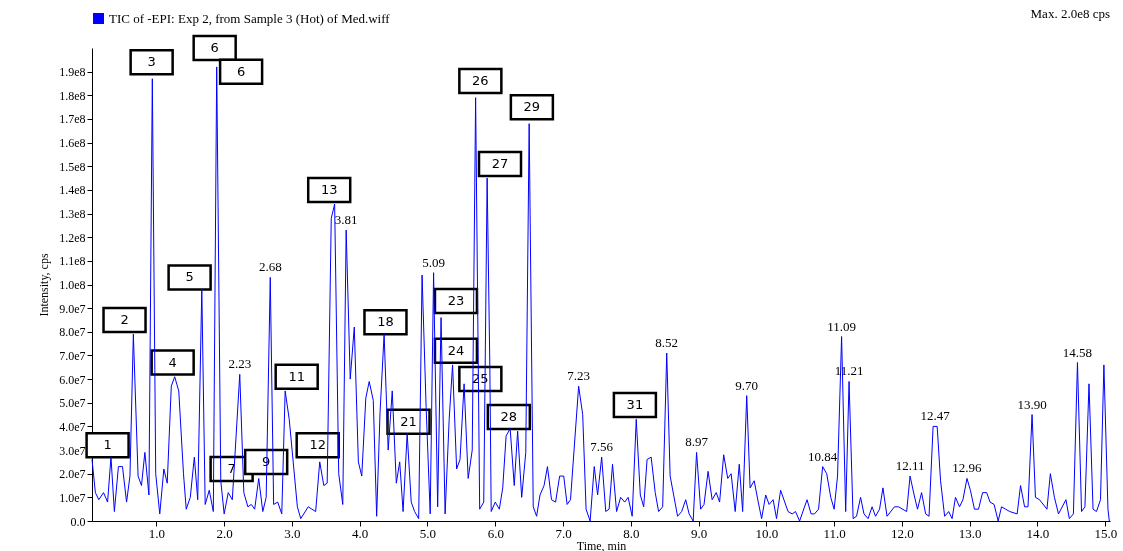  What do you see at coordinates (834, 533) in the screenshot?
I see `x-tick-label: 11.0` at bounding box center [834, 533].